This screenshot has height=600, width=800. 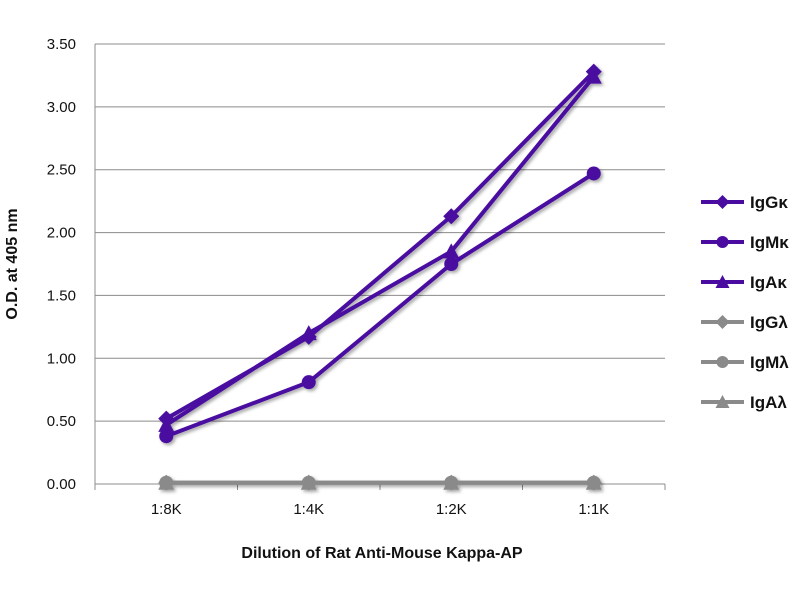 What do you see at coordinates (769, 322) in the screenshot?
I see `legend-label: IgGλ` at bounding box center [769, 322].